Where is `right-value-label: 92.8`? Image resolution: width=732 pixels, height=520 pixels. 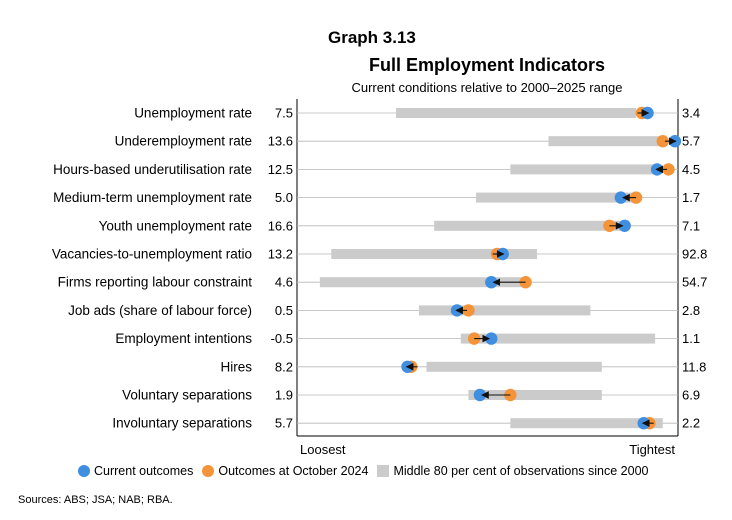 right-value-label: 92.8 is located at coordinates (694, 254).